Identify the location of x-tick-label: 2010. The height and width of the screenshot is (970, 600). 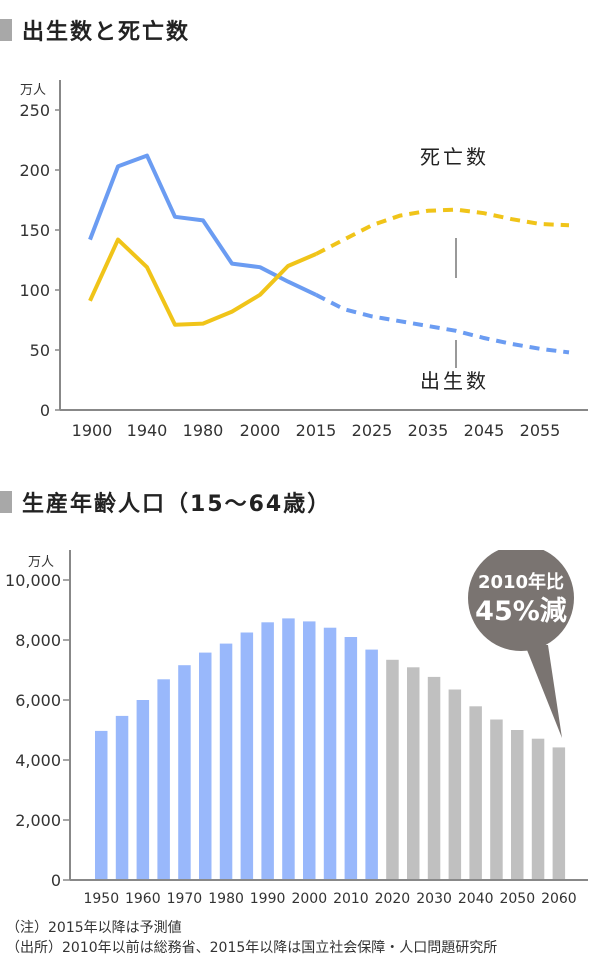
(351, 899).